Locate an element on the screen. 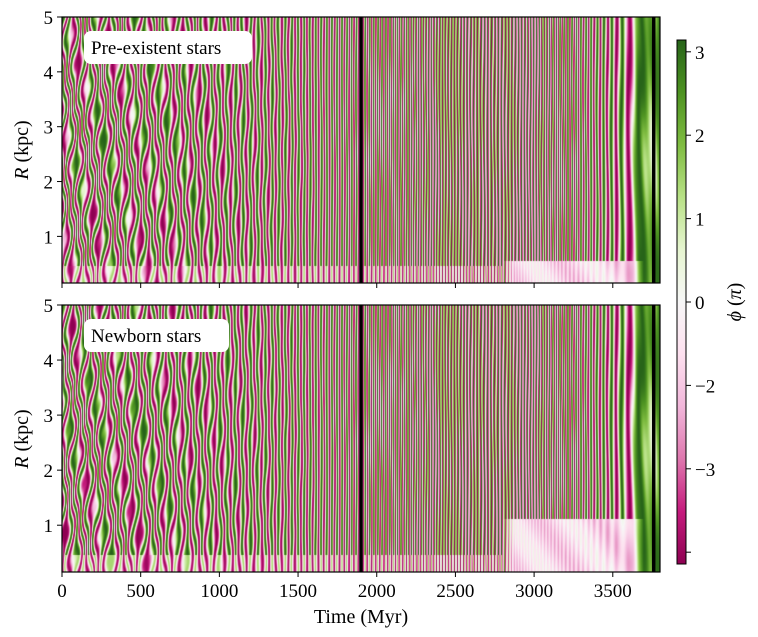 Image resolution: width=758 pixels, height=637 pixels. panel-label-bottom: Newborn stars is located at coordinates (156, 335).